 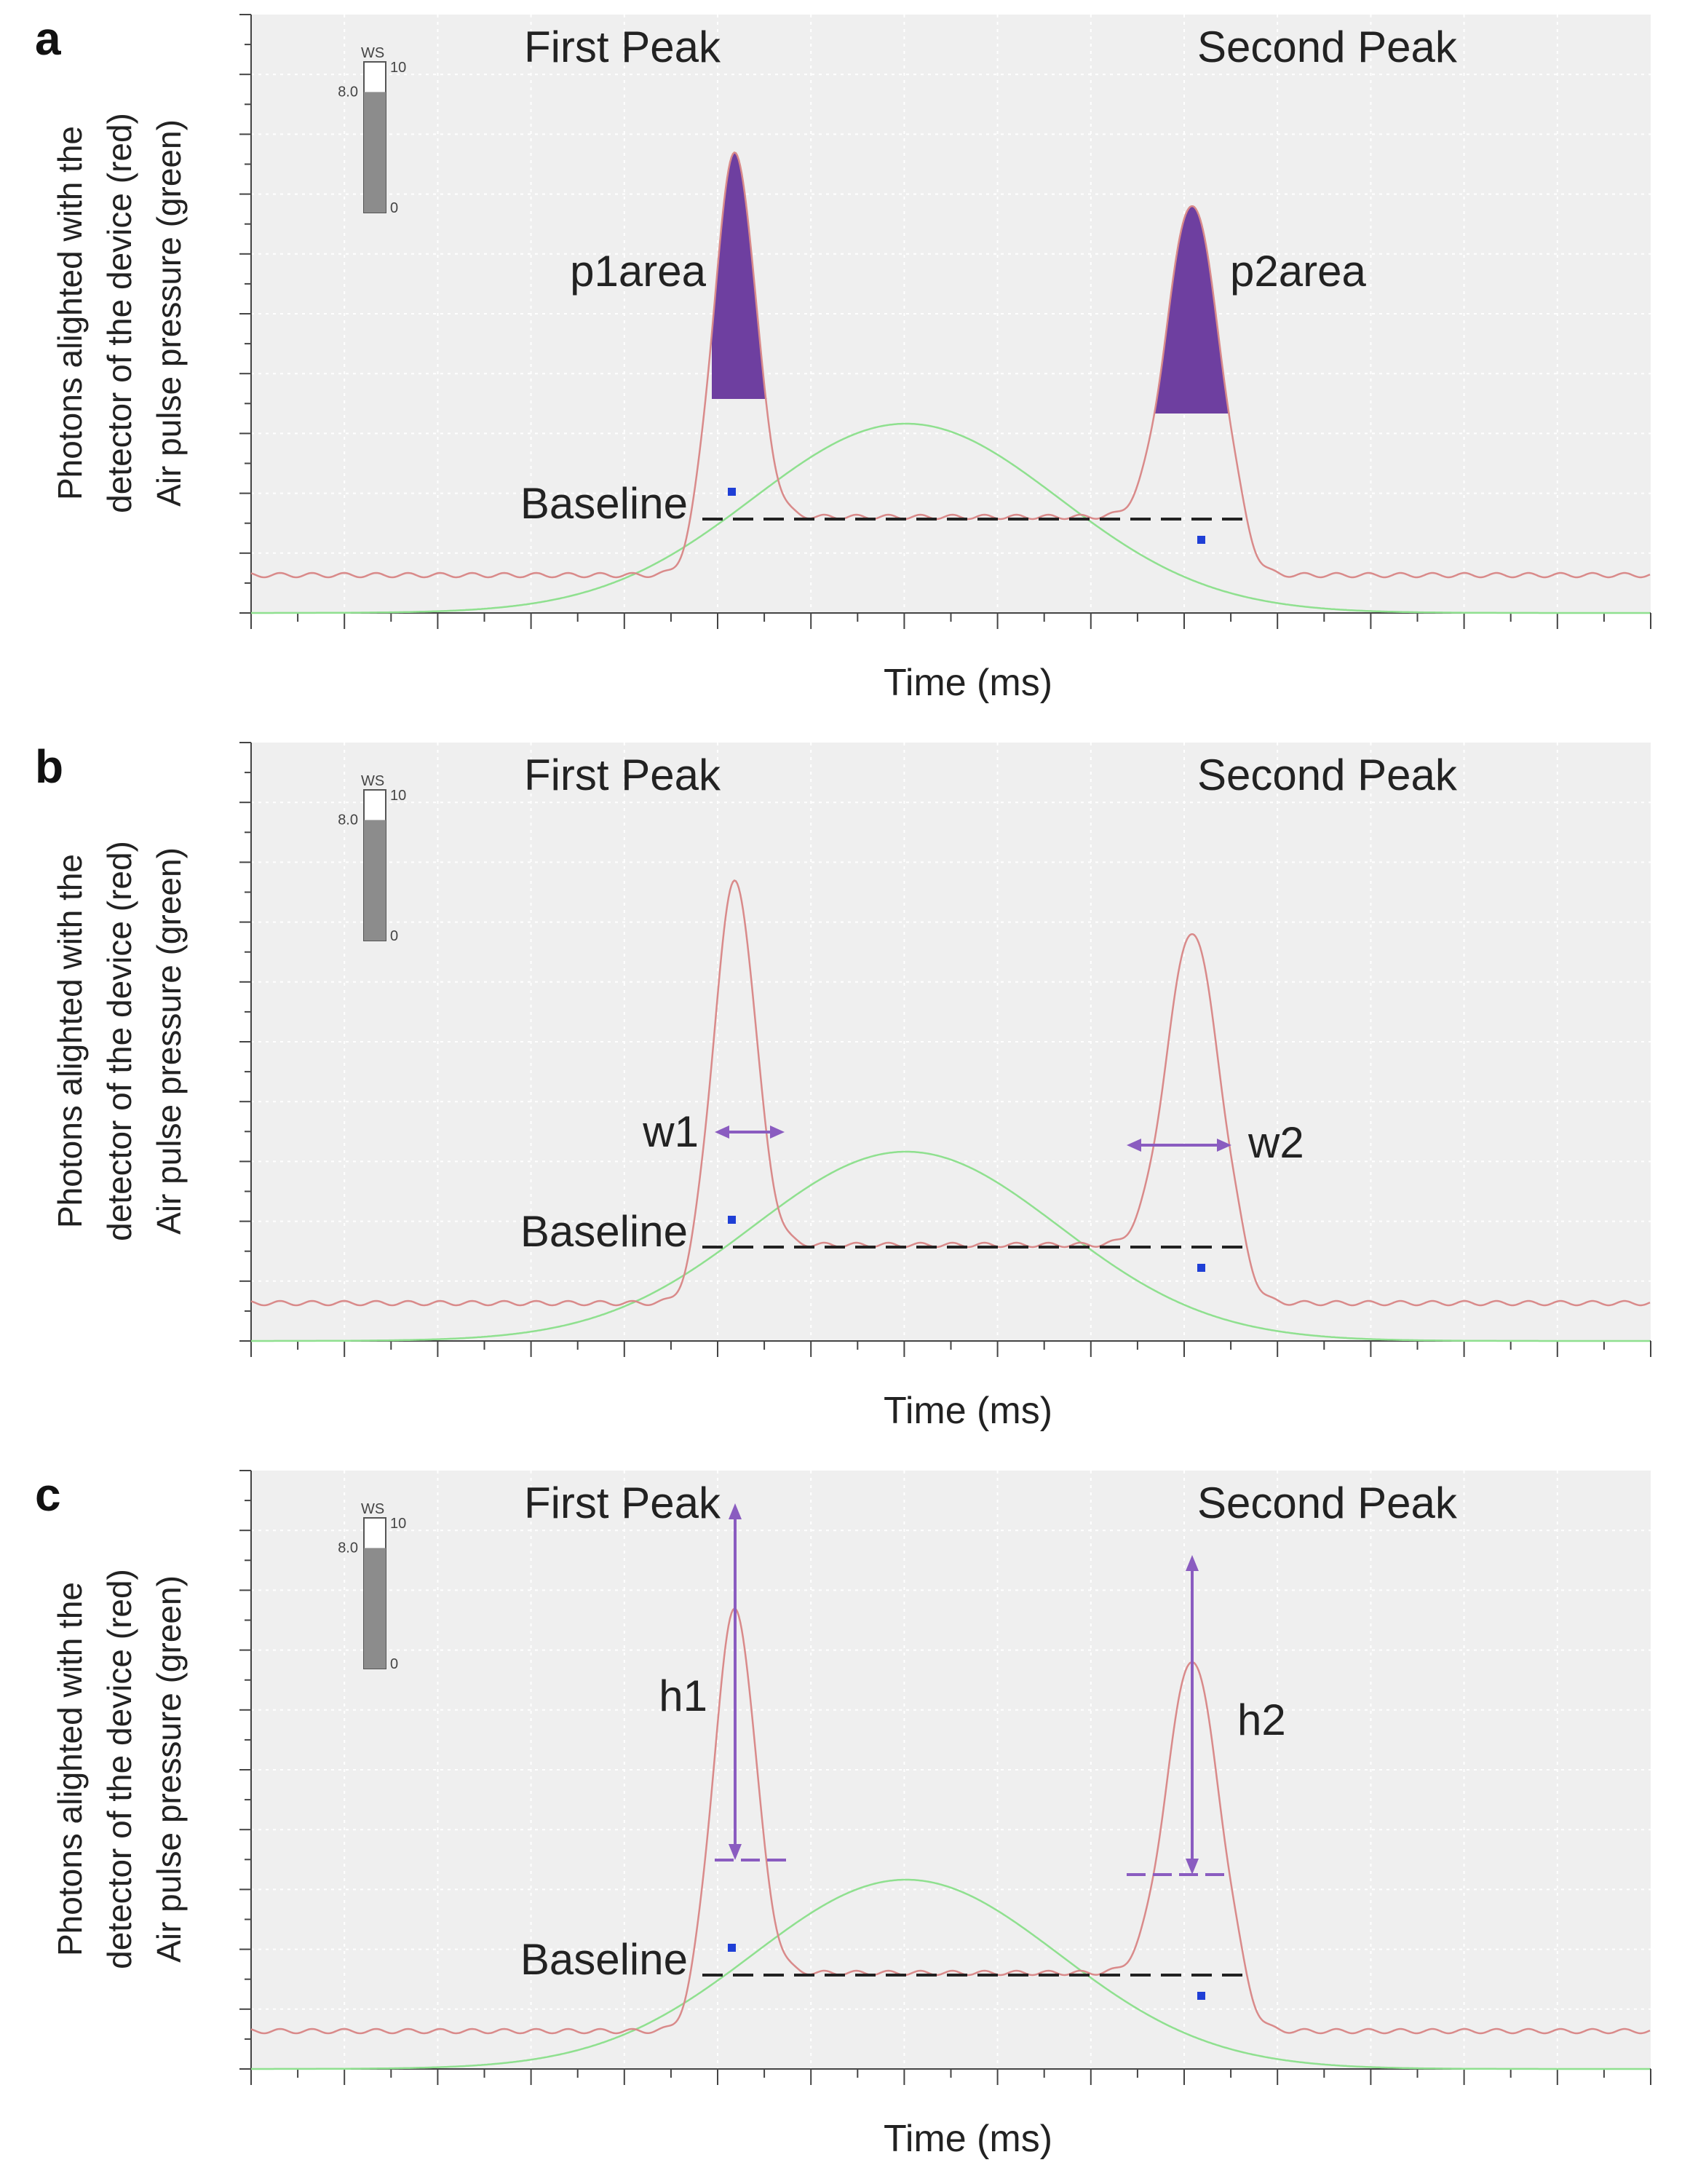 I want to click on w1-arrow, so click(x=750, y=1132).